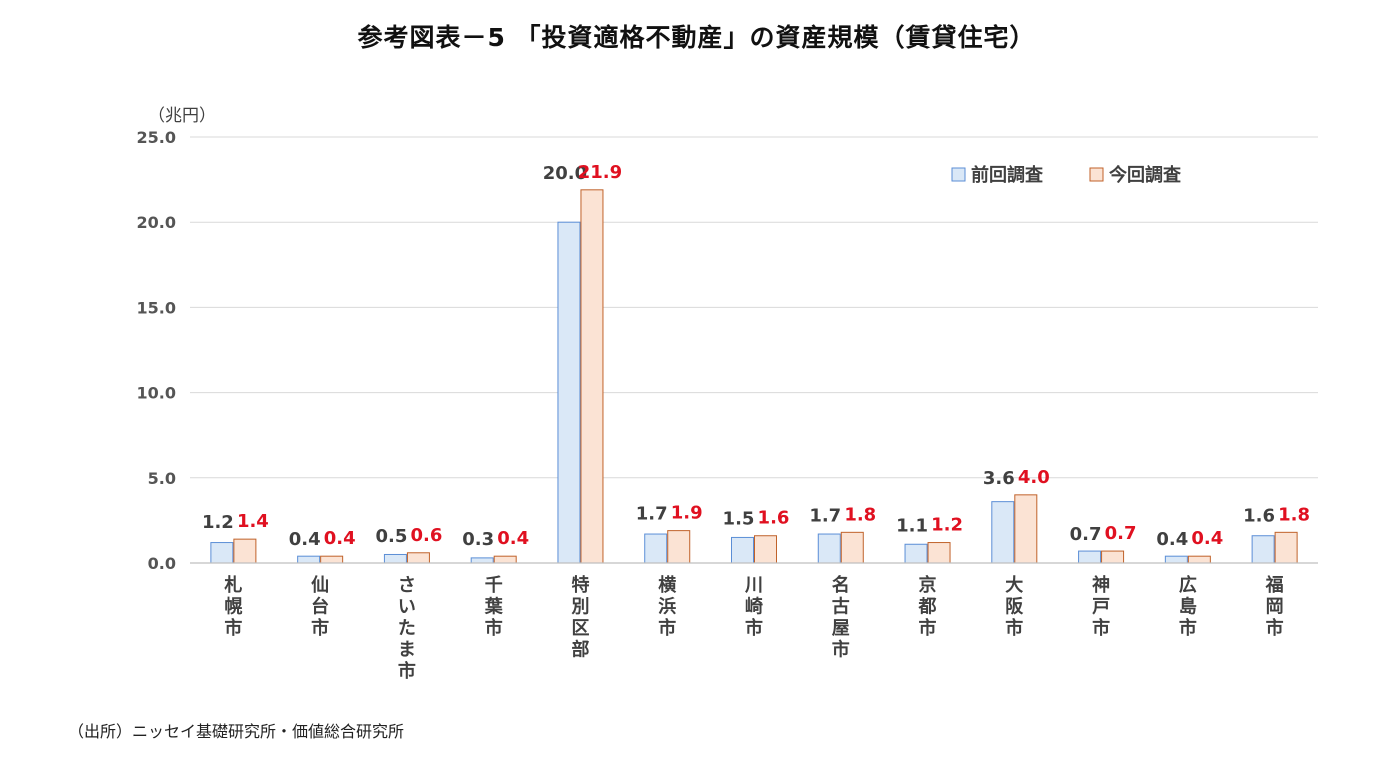 This screenshot has height=768, width=1393. Describe the element at coordinates (236, 731) in the screenshot. I see `source-note: （出所）ニッセイ基礎研究所・価値総合研究所` at that location.